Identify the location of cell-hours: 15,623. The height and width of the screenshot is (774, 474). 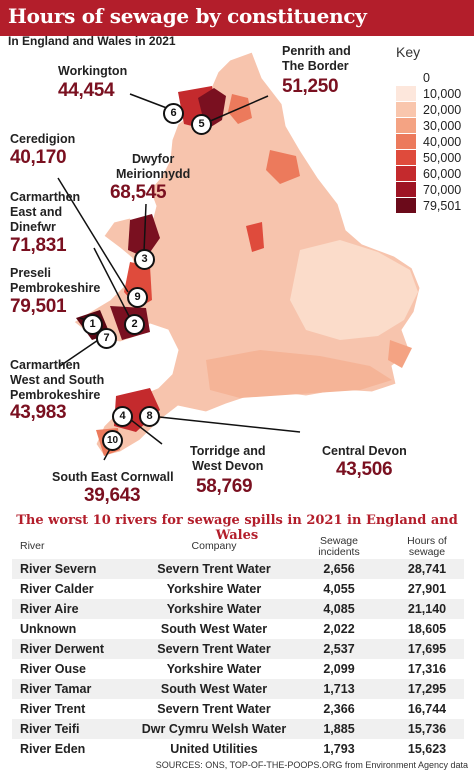
(427, 749).